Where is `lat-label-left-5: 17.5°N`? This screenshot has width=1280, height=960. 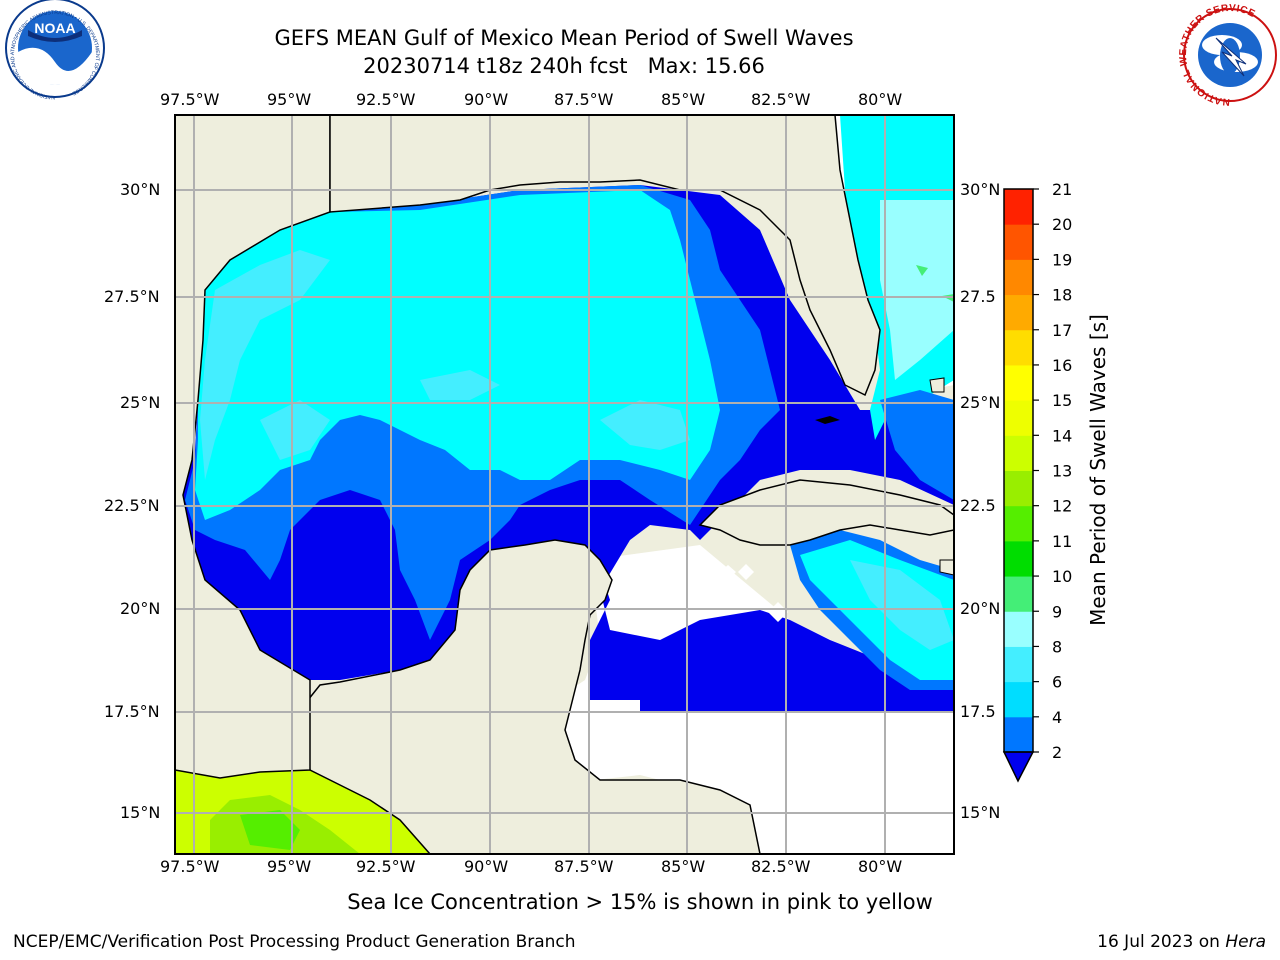
lat-label-left-5: 17.5°N is located at coordinates (132, 711).